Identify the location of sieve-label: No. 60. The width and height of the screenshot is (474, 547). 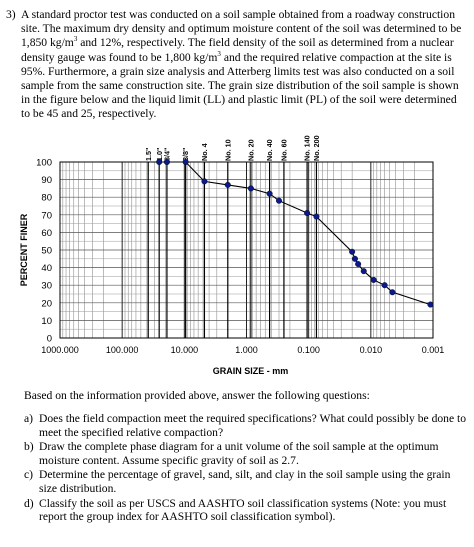
(284, 150).